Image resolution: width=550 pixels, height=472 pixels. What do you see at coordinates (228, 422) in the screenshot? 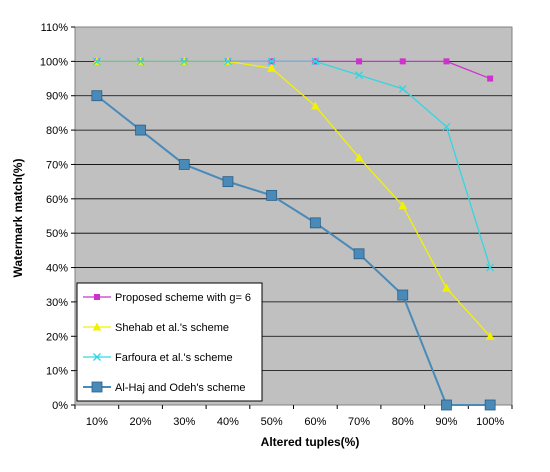
I see `x-tick-label: 40%` at bounding box center [228, 422].